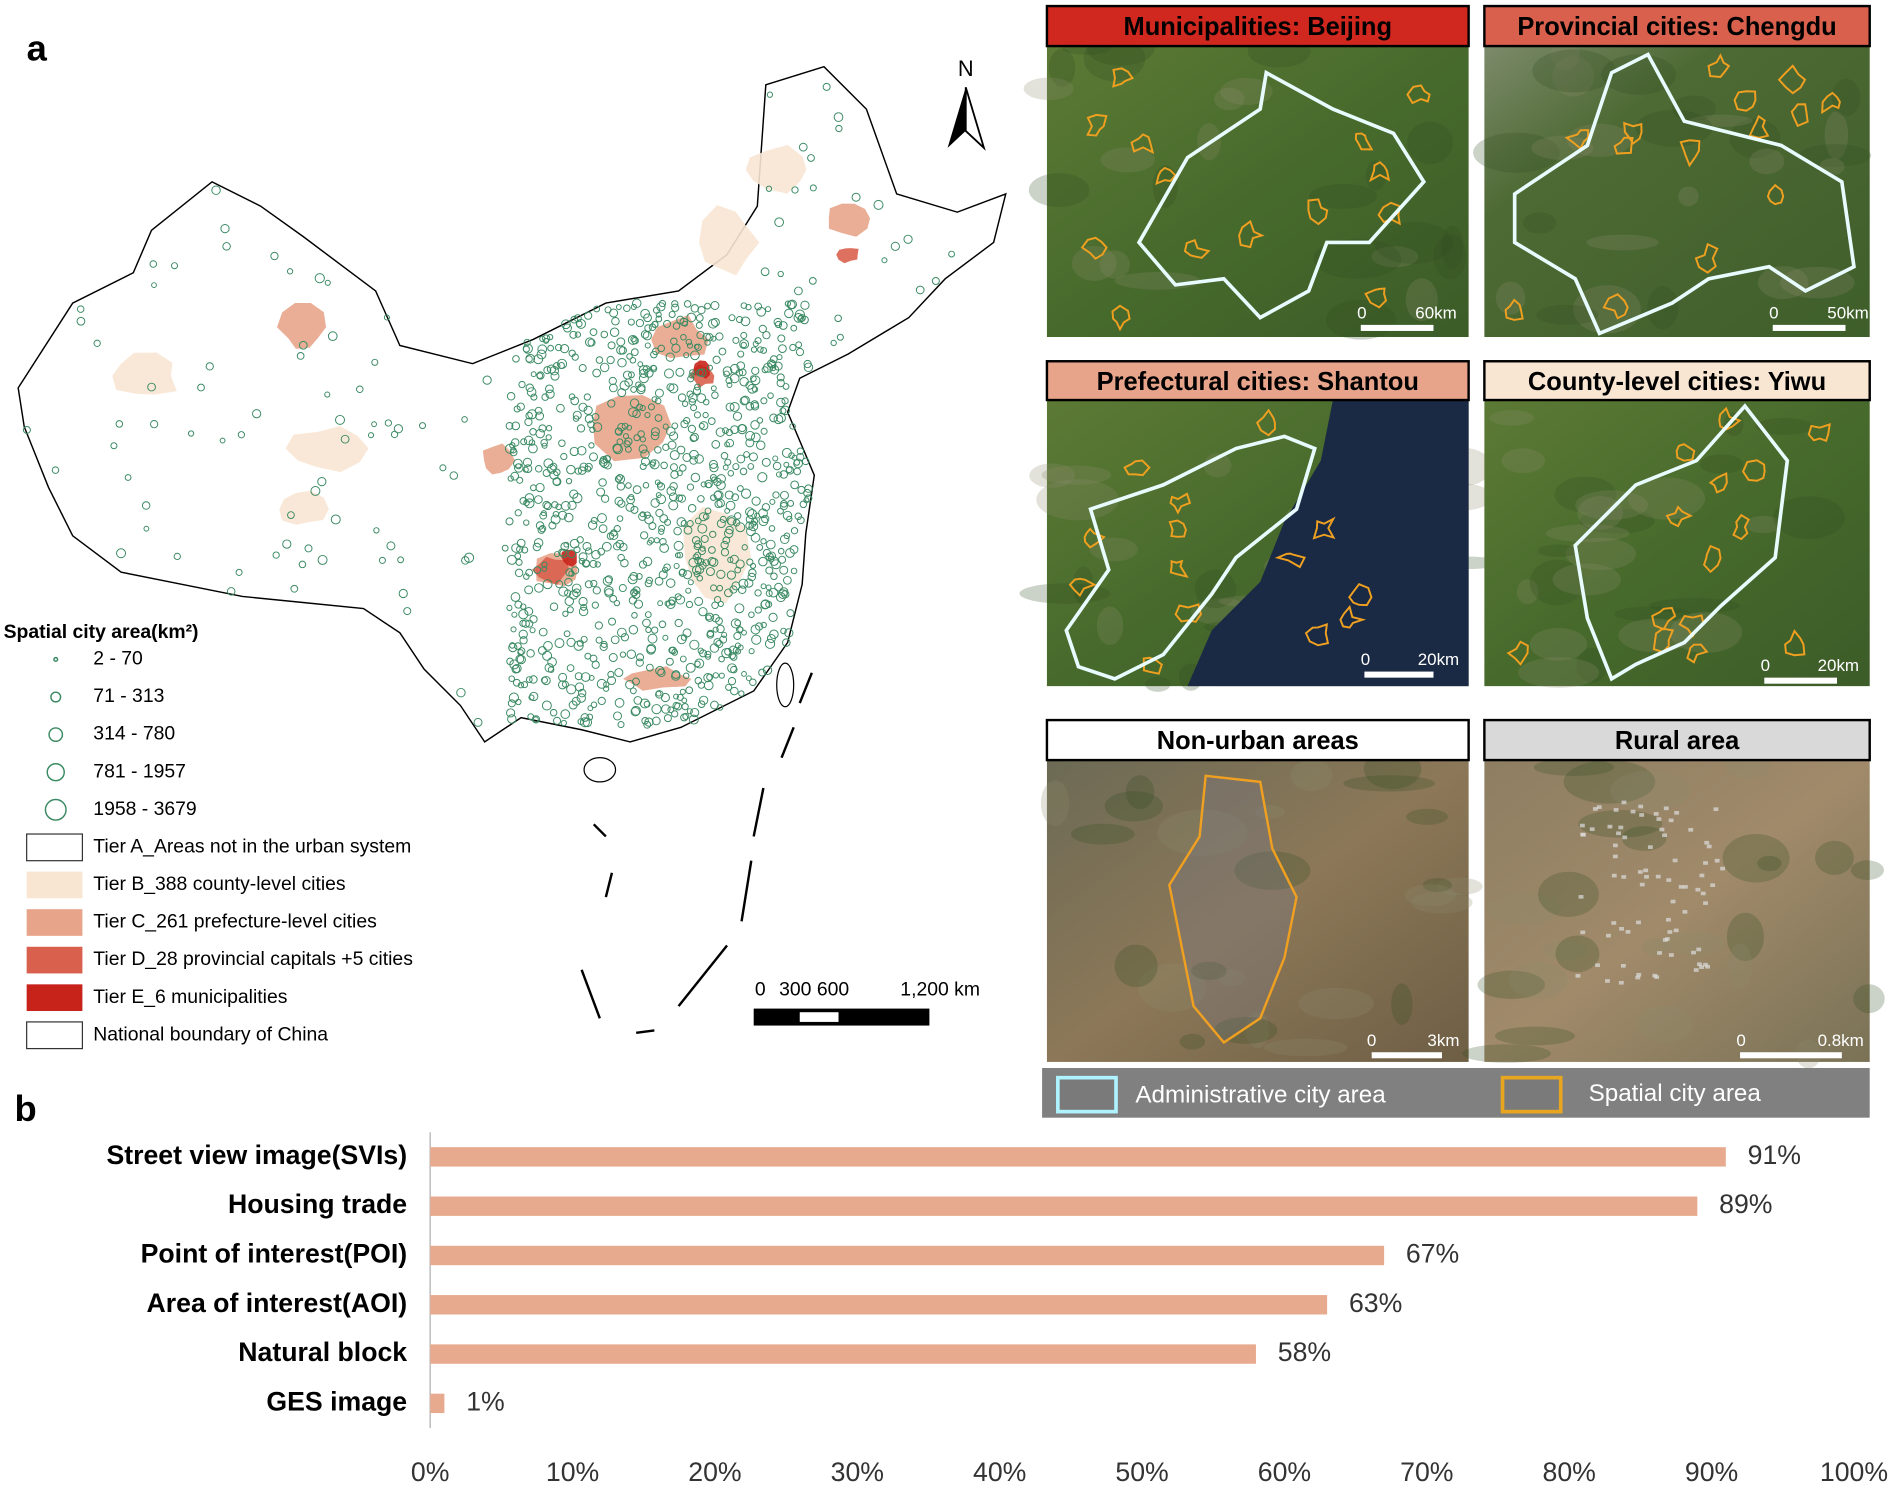 This screenshot has width=1900, height=1485. Describe the element at coordinates (55, 1035) in the screenshot. I see `legend-swatch` at that location.